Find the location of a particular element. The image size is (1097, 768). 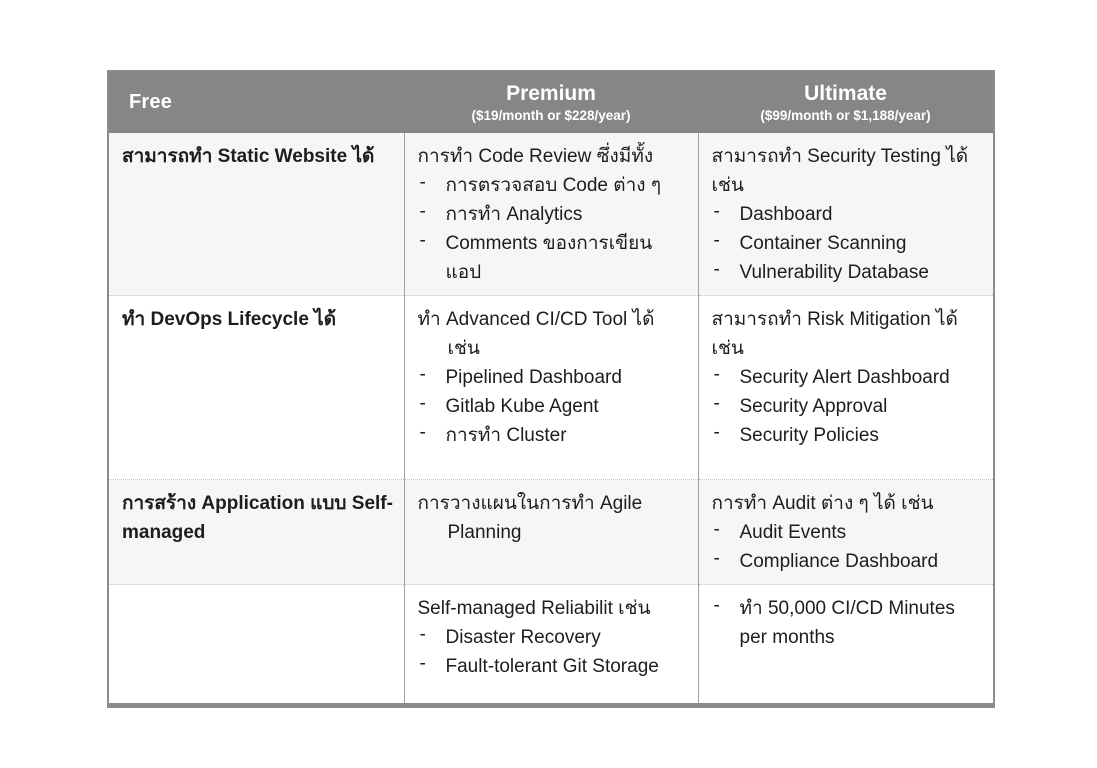

bullet-text: การตรวจสอบ Code ต่าง ๆ is located at coordinates (553, 185).